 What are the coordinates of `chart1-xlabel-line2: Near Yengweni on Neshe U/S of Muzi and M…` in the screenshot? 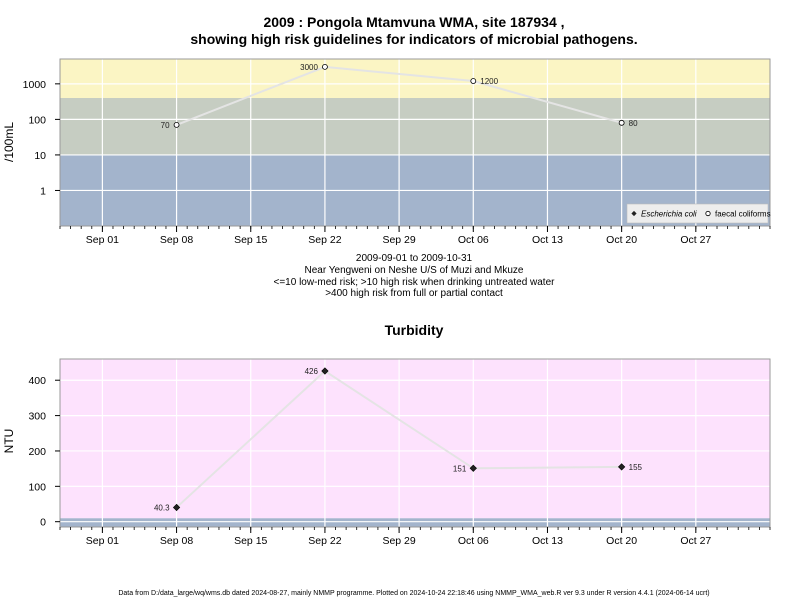 It's located at (413, 270).